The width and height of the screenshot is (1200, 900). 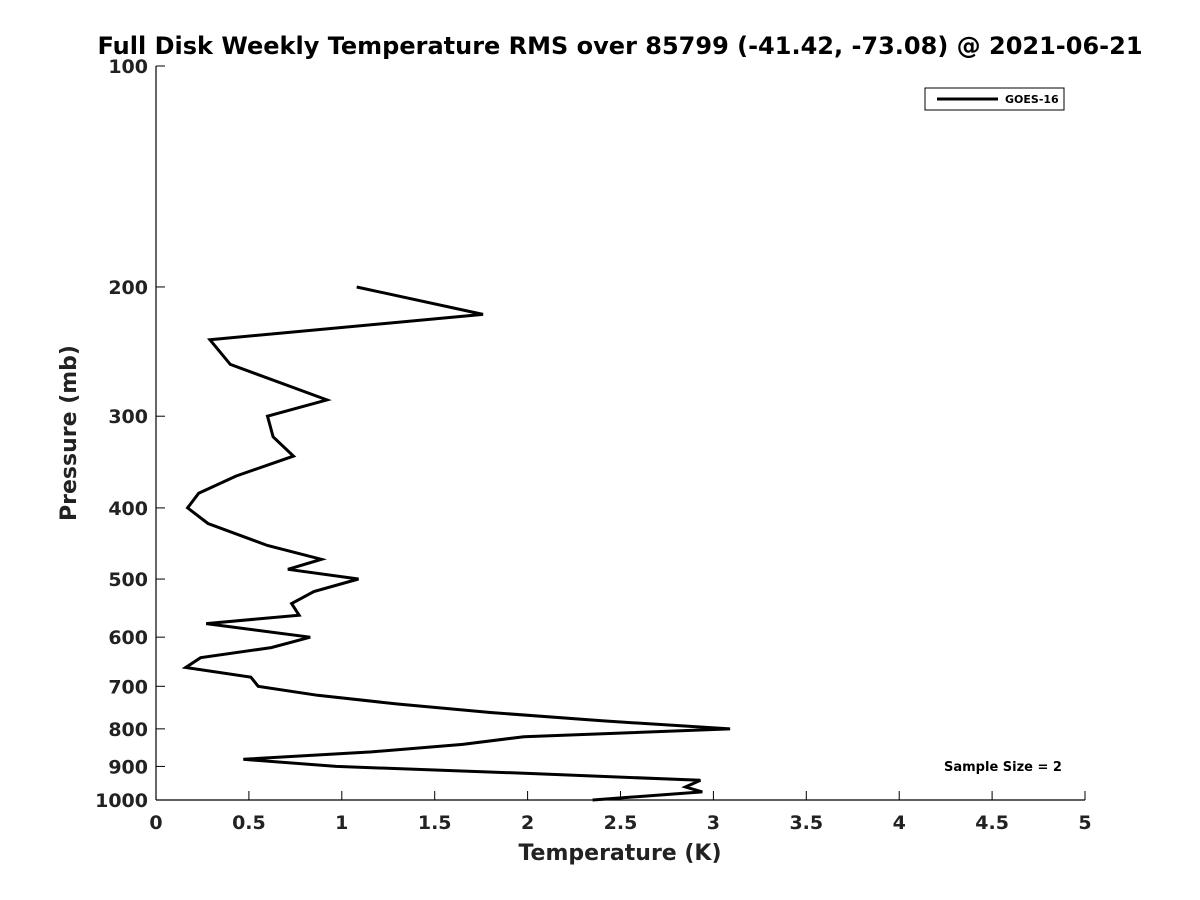 I want to click on y-tick-label: 700, so click(x=128, y=687).